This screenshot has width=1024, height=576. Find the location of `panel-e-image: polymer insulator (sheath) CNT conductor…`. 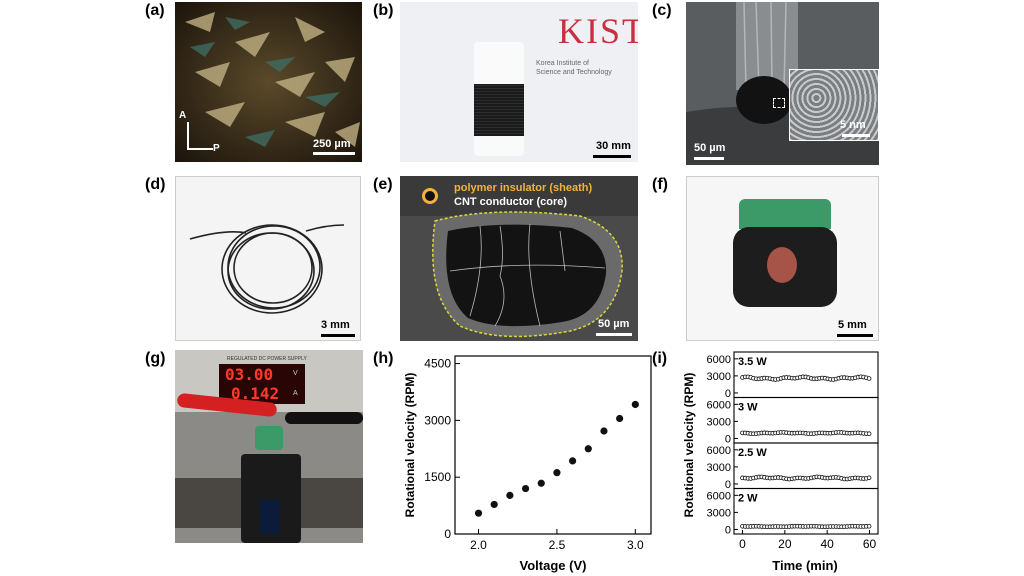

panel-e-image: polymer insulator (sheath) CNT conductor… is located at coordinates (519, 258).